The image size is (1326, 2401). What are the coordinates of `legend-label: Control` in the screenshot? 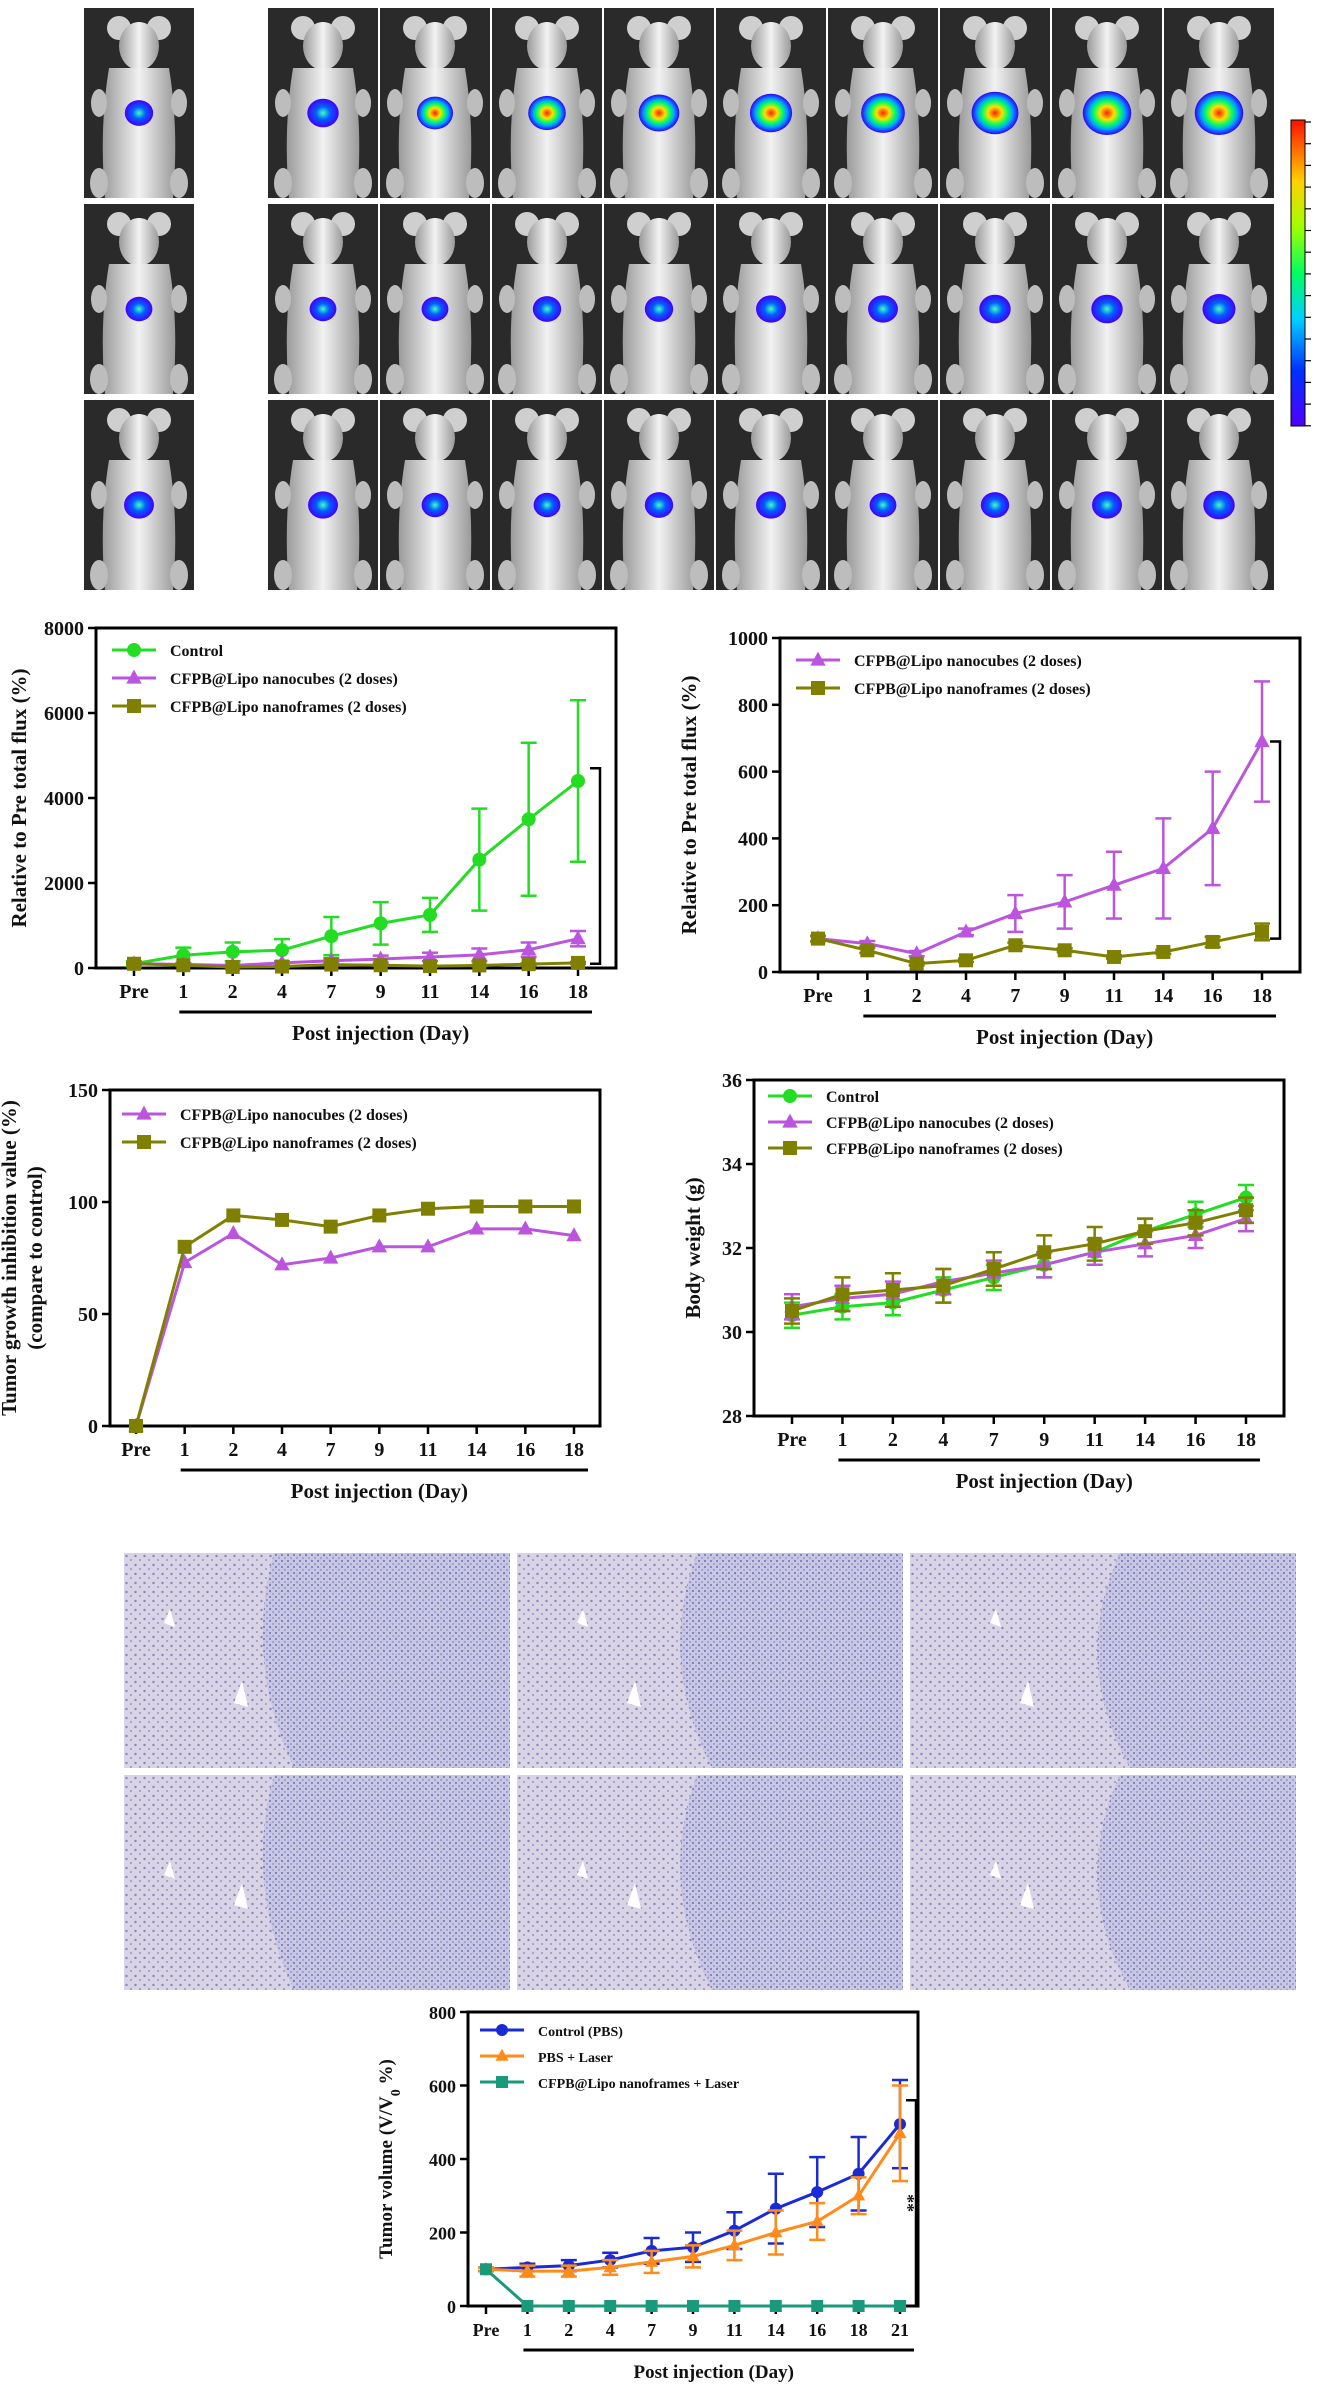 It's located at (853, 1097).